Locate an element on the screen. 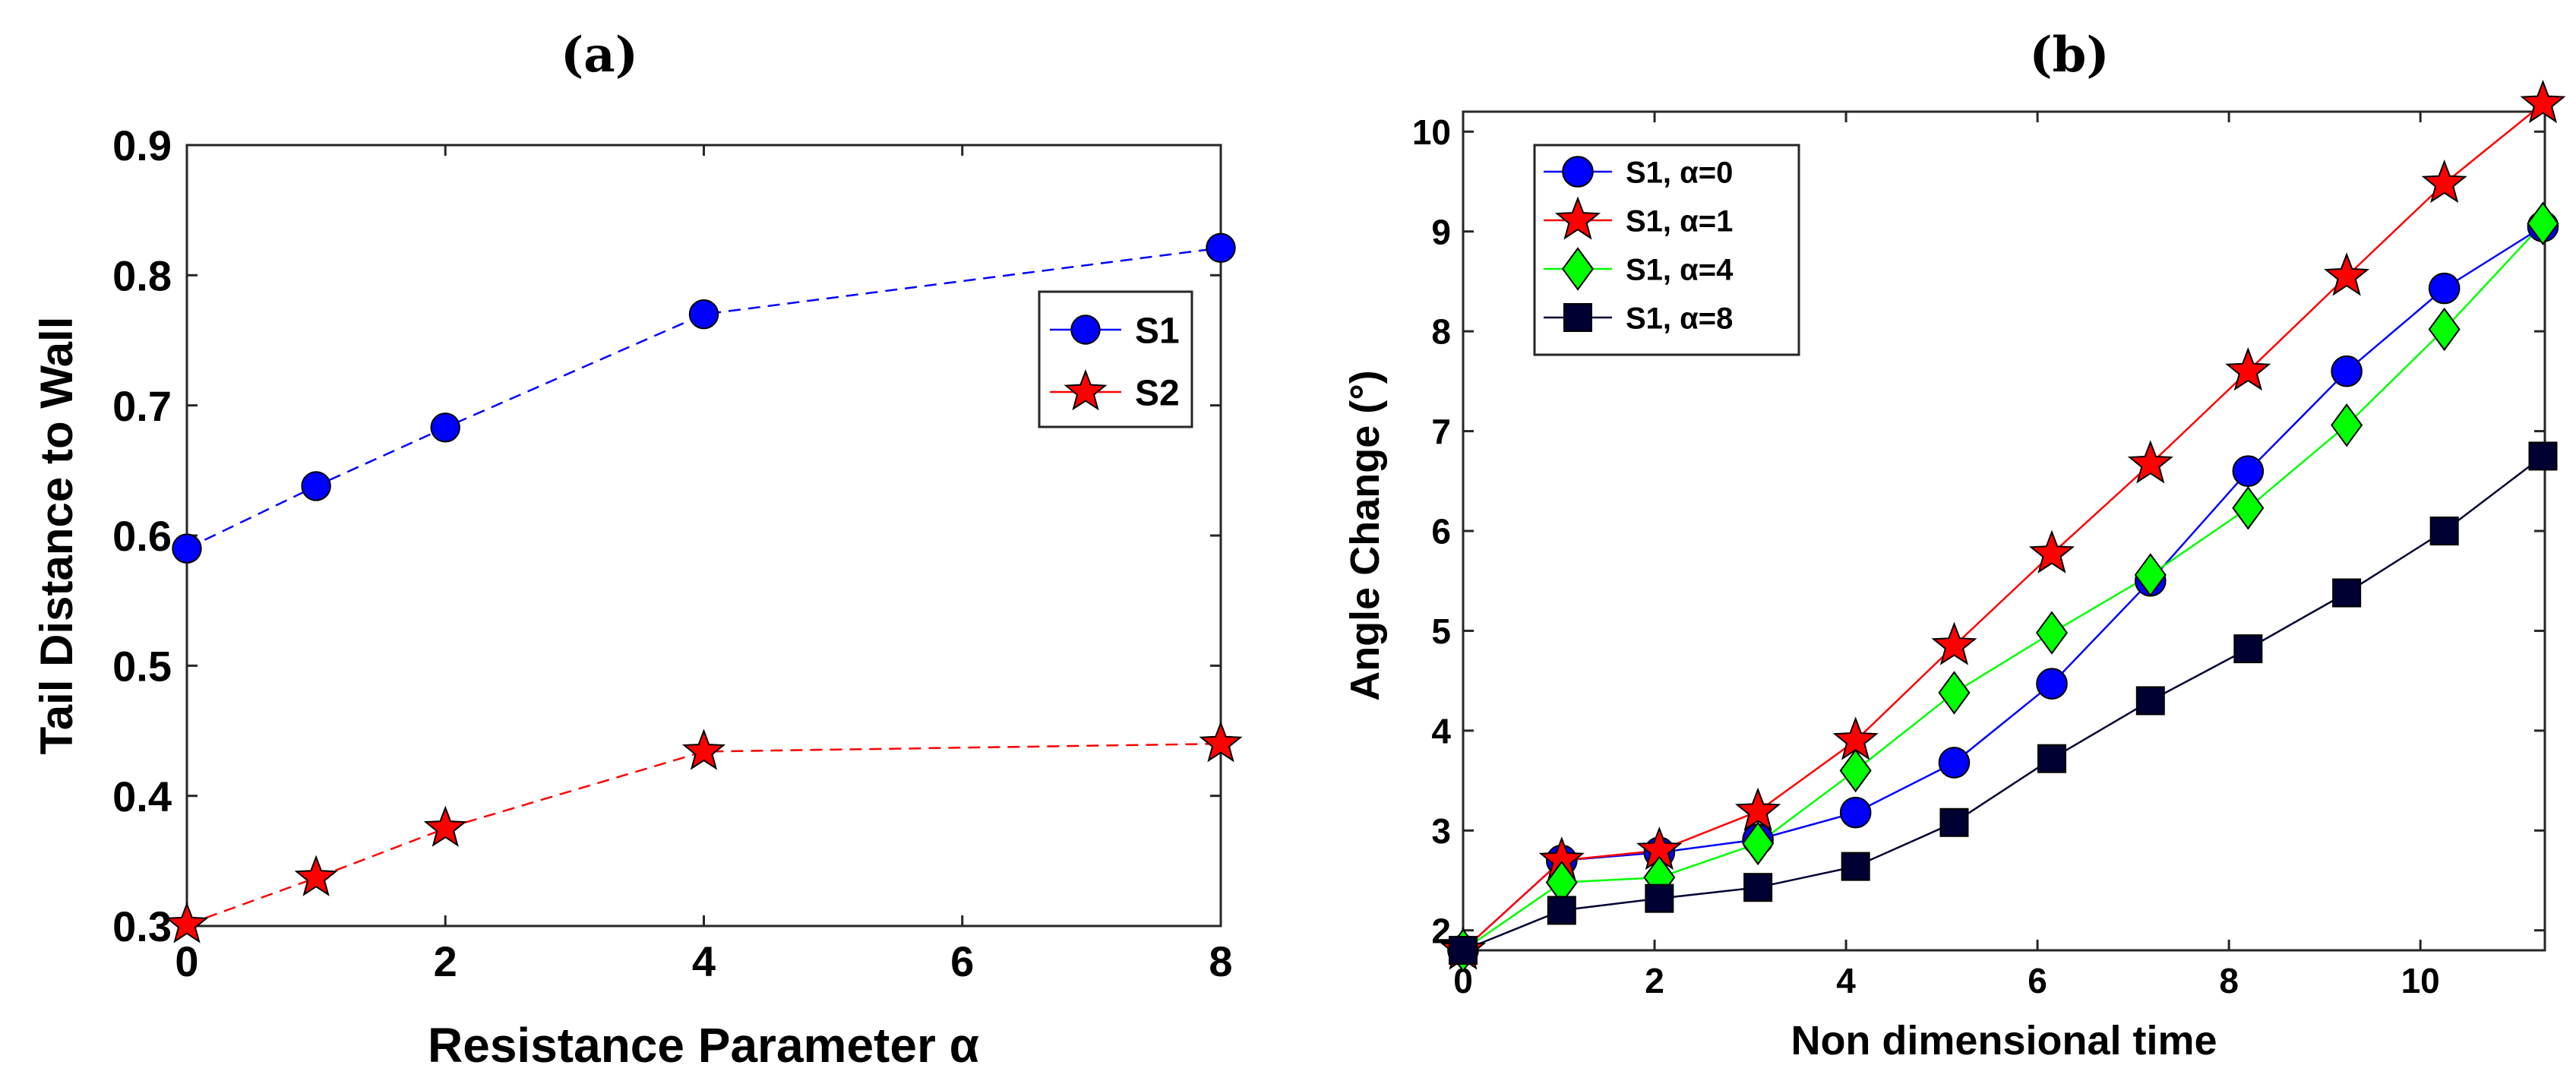 Image resolution: width=2576 pixels, height=1084 pixels. a-x-tick-label: 4 is located at coordinates (704, 961).